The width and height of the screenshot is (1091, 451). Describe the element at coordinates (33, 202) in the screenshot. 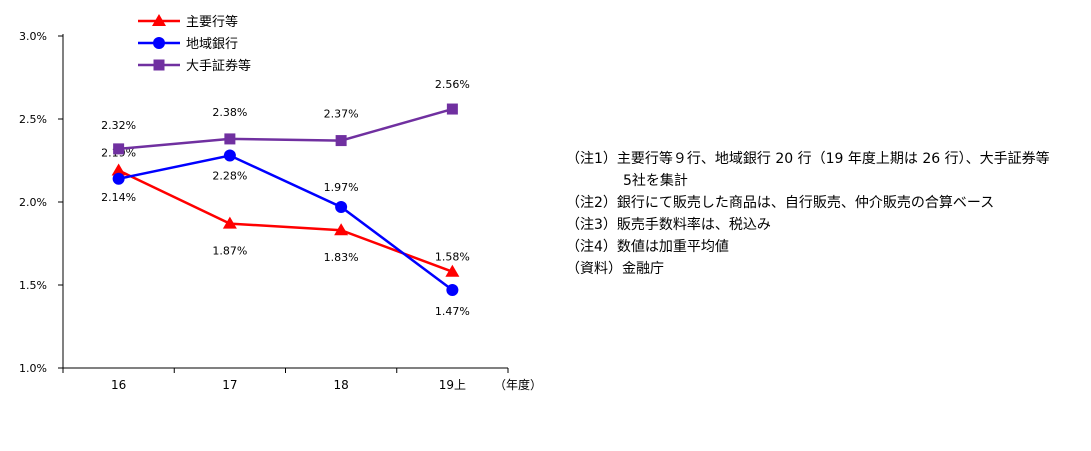

I see `y-tick-label: 2.0%` at that location.